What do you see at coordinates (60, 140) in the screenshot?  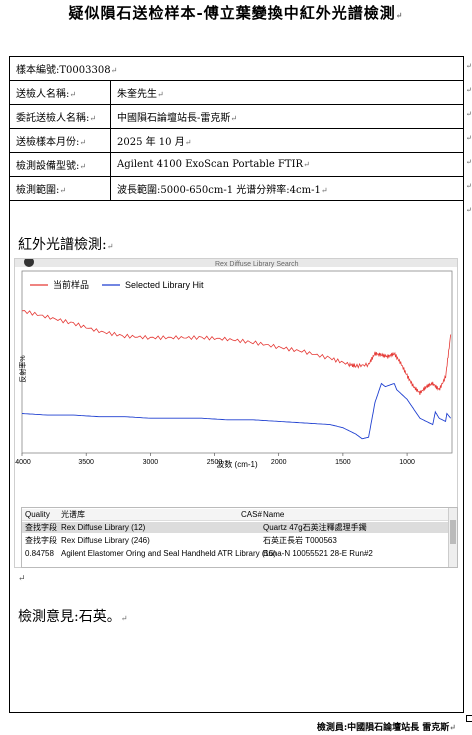 I see `info-row-label: 送檢樣本月份:↵` at bounding box center [60, 140].